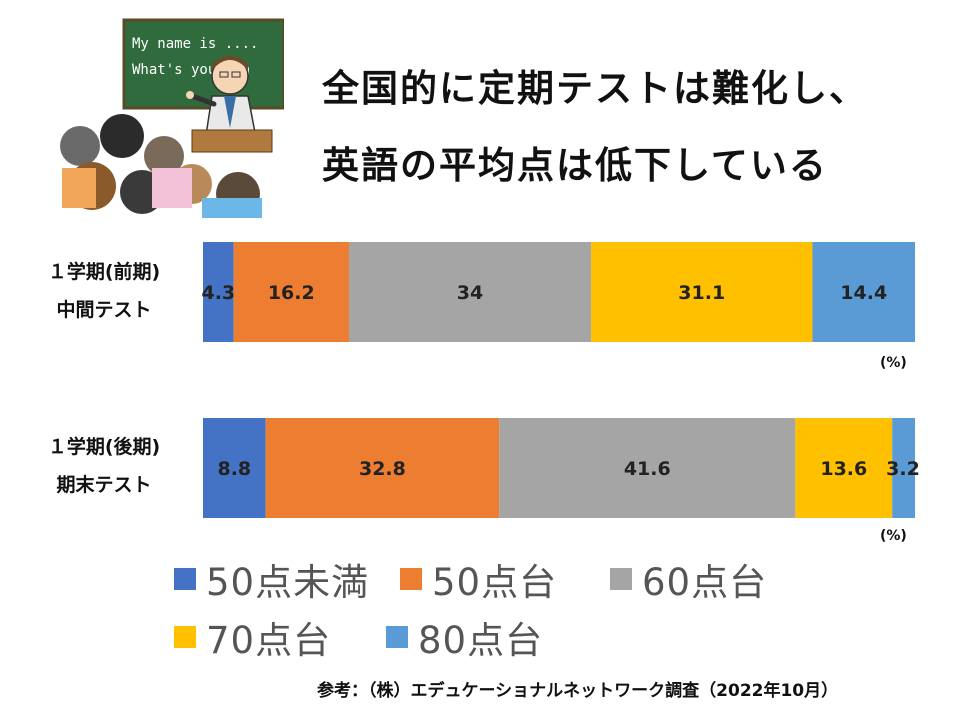 The image size is (960, 720). I want to click on legend-swatch-70s, so click(185, 637).